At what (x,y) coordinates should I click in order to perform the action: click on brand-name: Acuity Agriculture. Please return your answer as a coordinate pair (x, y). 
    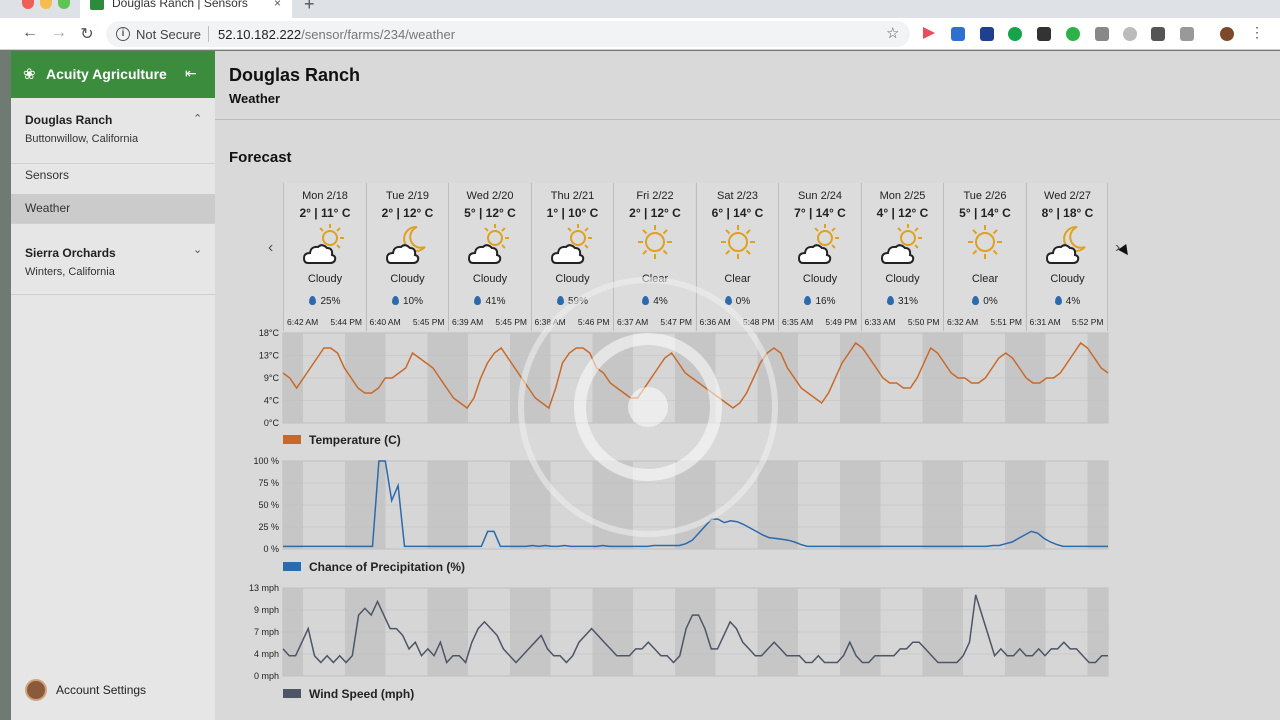
    Looking at the image, I should click on (106, 74).